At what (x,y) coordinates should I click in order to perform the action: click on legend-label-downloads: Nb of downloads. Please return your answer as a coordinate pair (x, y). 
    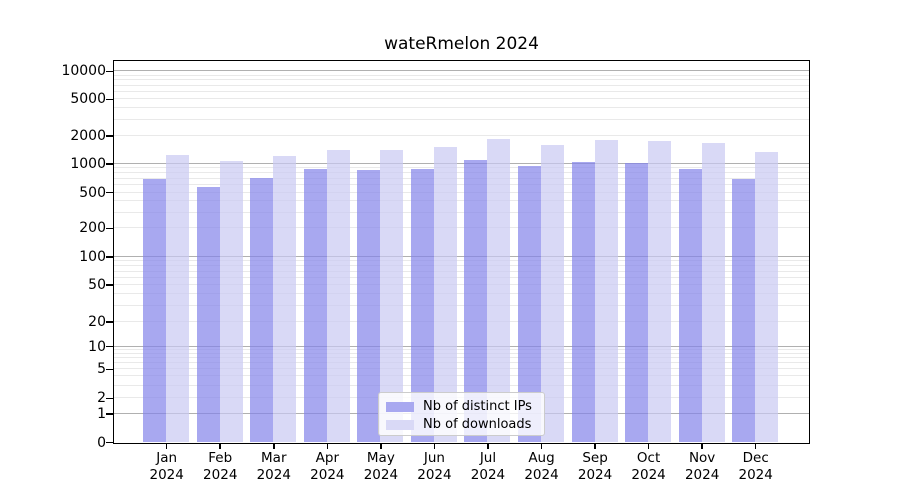
    Looking at the image, I should click on (477, 424).